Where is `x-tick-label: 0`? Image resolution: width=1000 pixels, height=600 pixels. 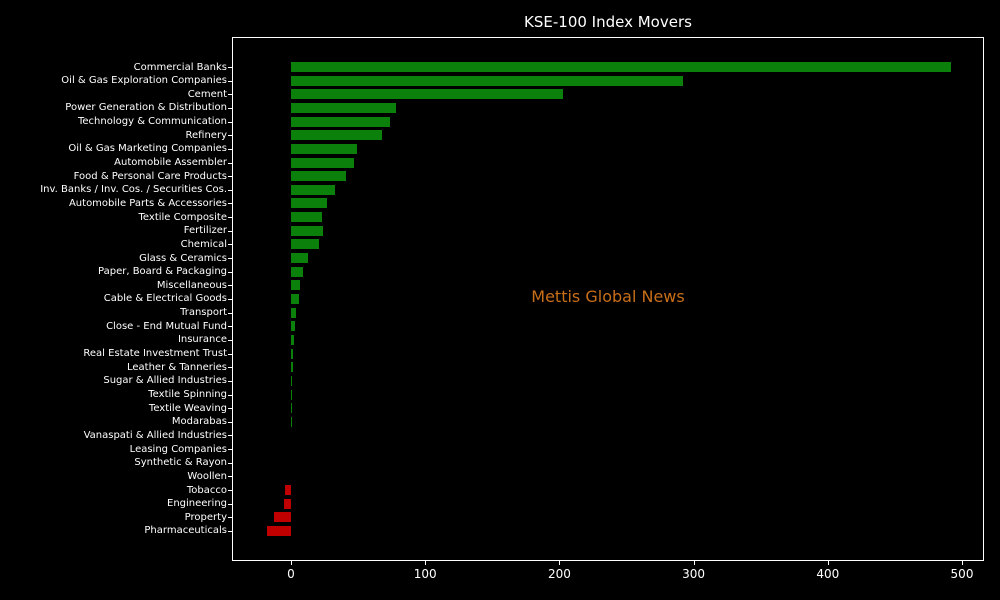 x-tick-label: 0 is located at coordinates (291, 574).